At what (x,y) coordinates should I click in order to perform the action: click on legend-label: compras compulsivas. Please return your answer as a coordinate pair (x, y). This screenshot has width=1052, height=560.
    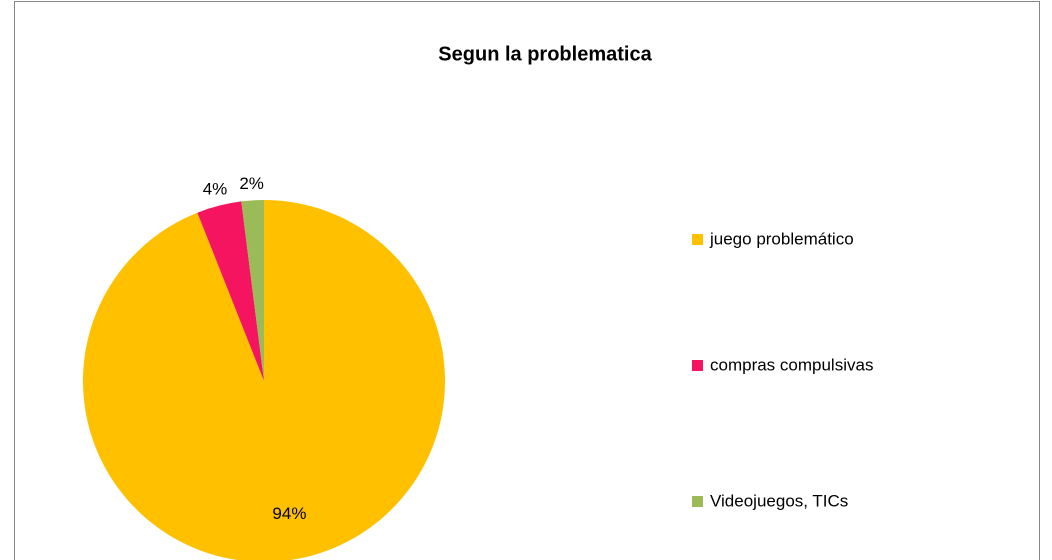
    Looking at the image, I should click on (791, 364).